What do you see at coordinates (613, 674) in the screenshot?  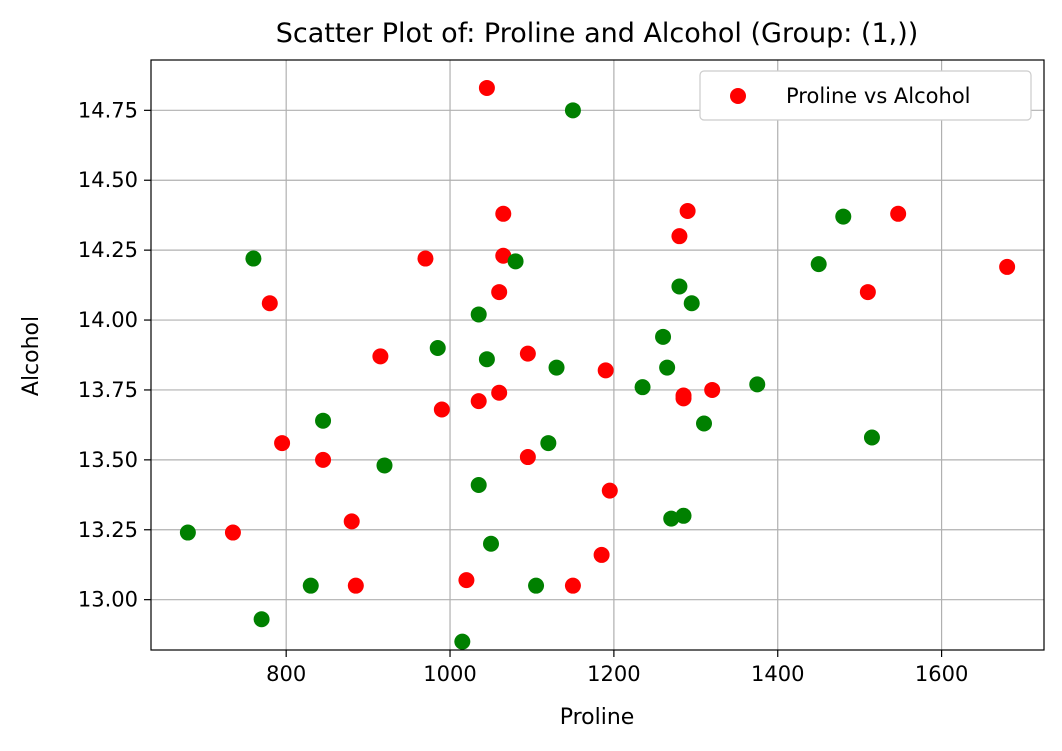 I see `x-tick-label: 1200` at bounding box center [613, 674].